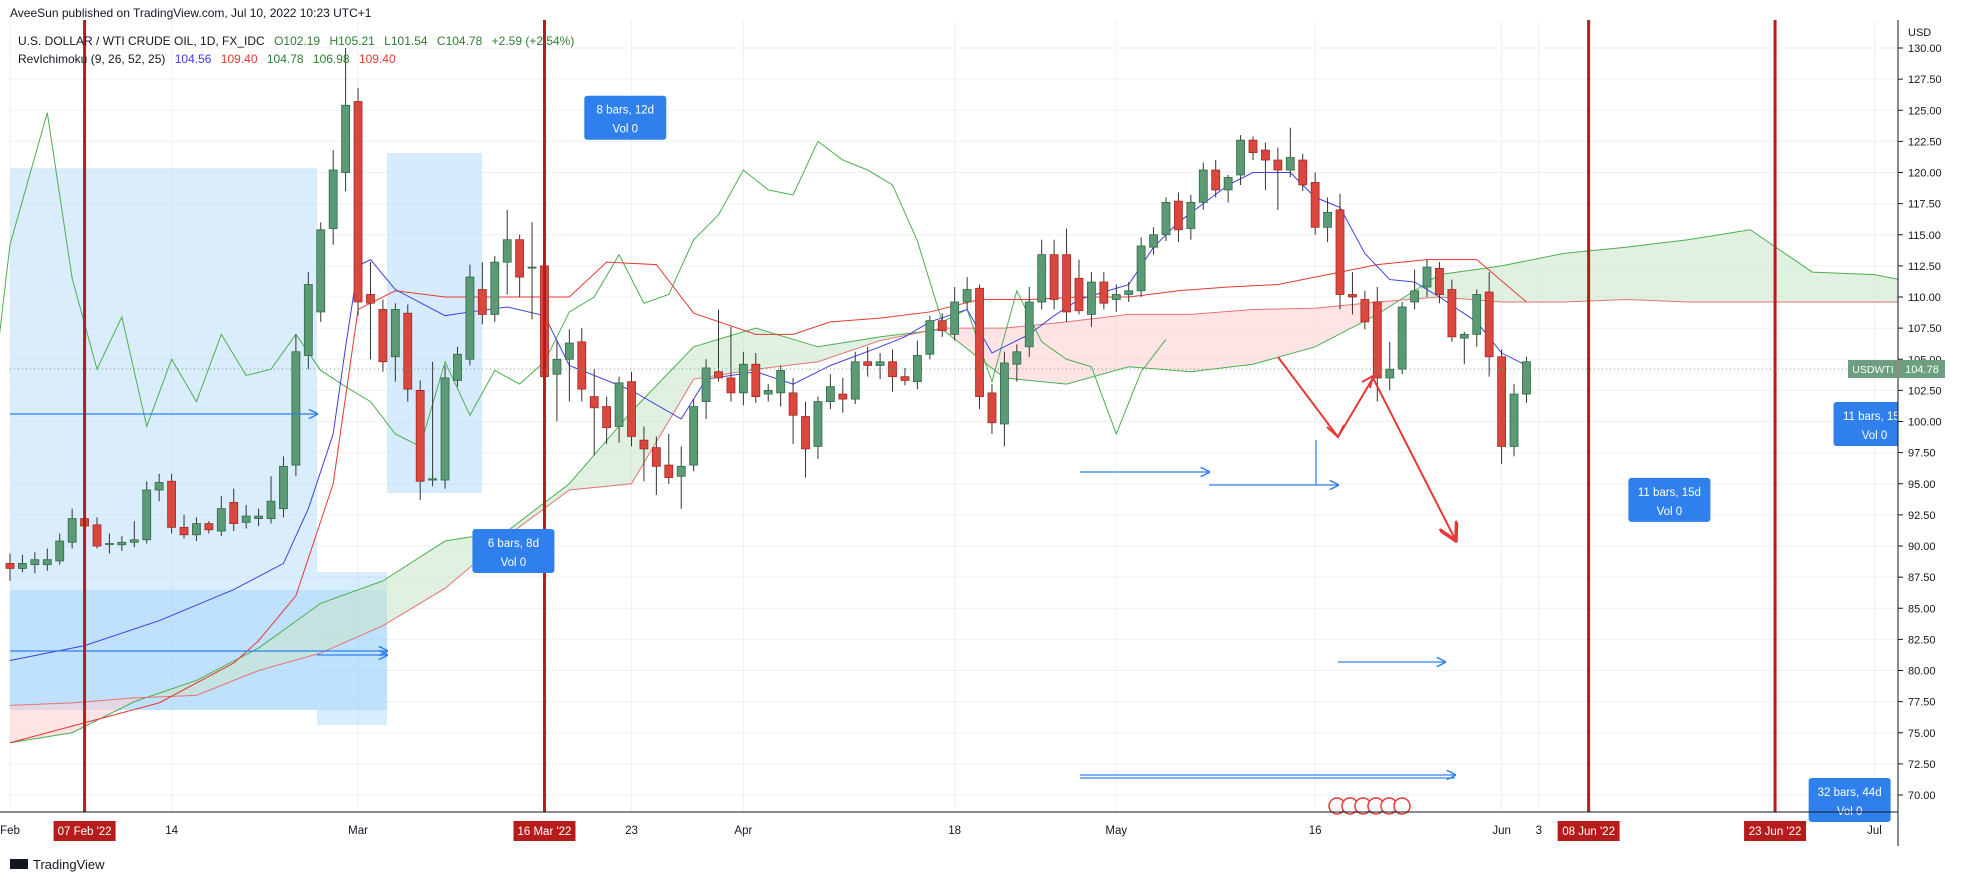 This screenshot has width=1962, height=883. Describe the element at coordinates (1369, 806) in the screenshot. I see `economic-event-icons` at that location.